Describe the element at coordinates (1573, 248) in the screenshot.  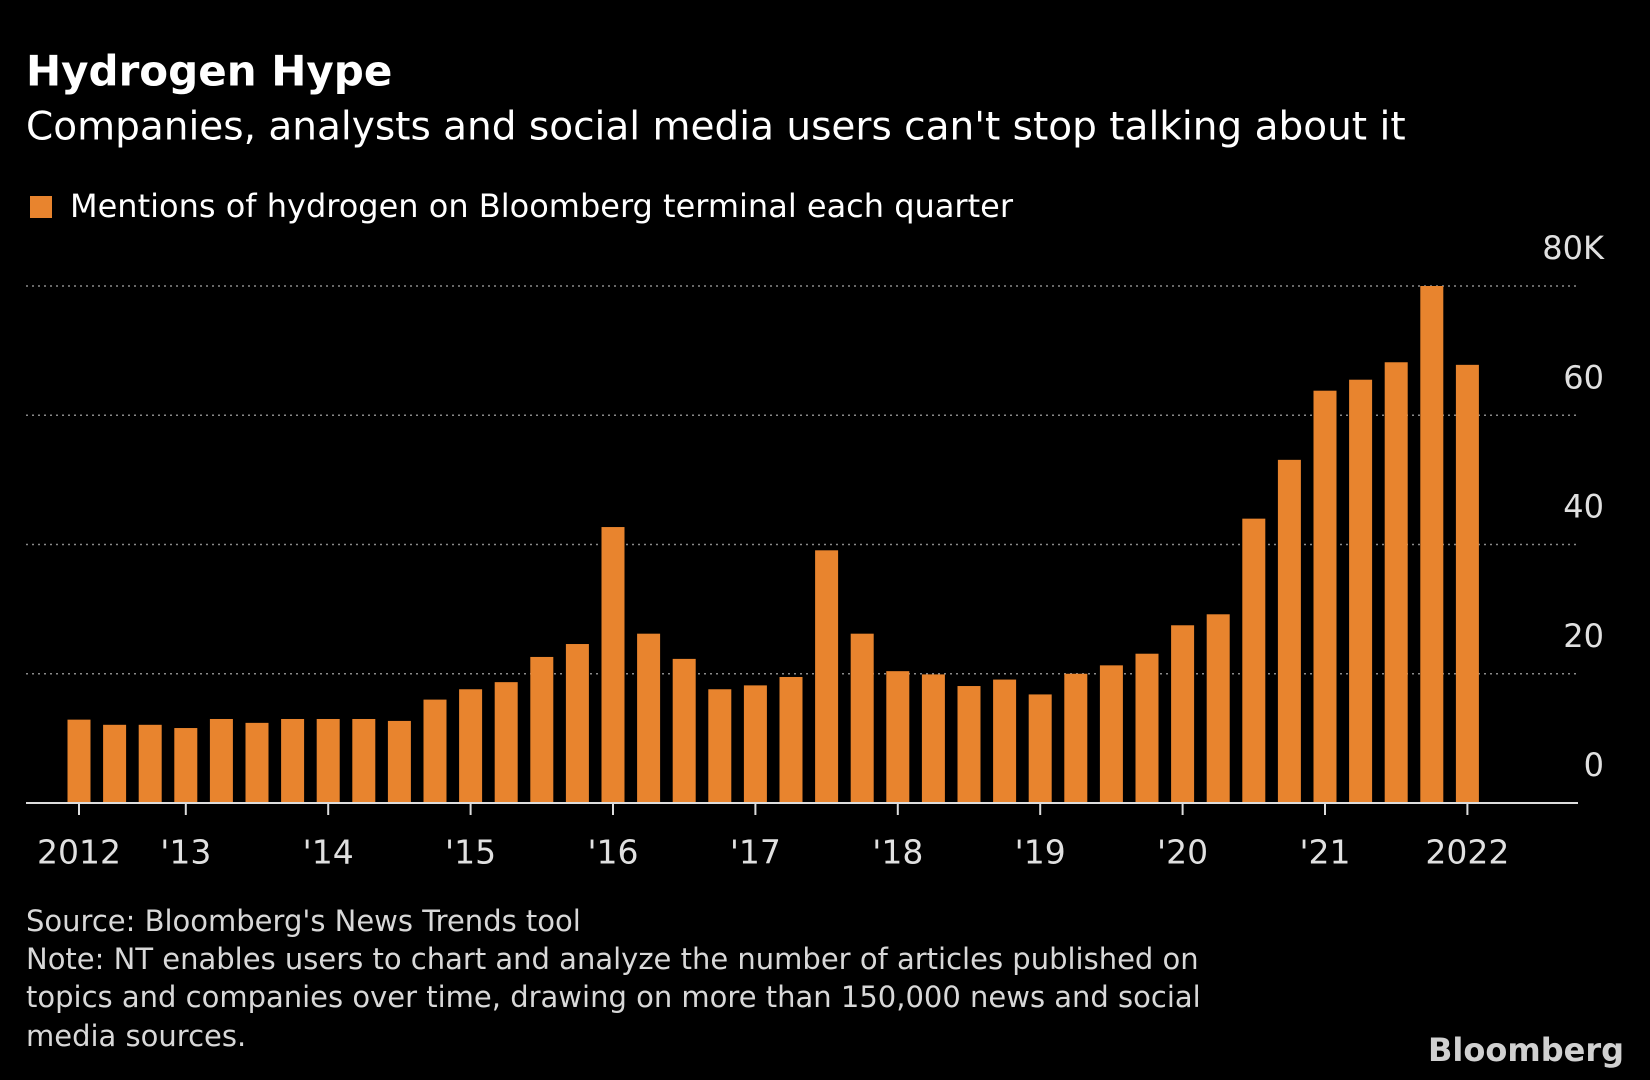
I see `y-tick-label: 80K` at that location.